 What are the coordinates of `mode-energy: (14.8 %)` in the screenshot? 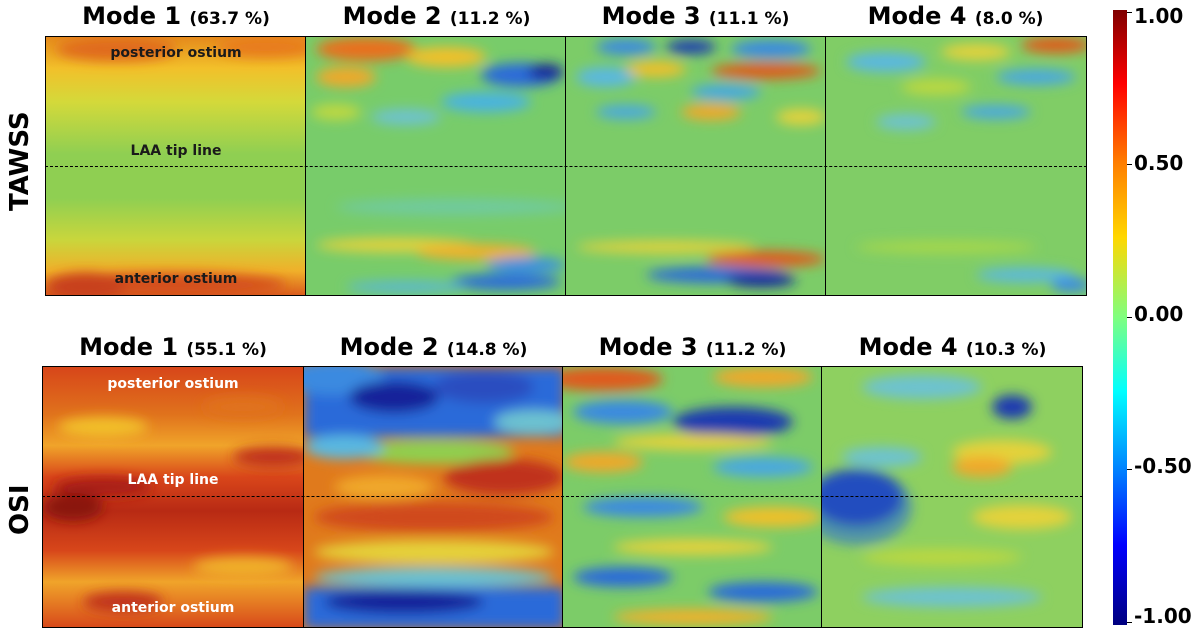 It's located at (487, 350).